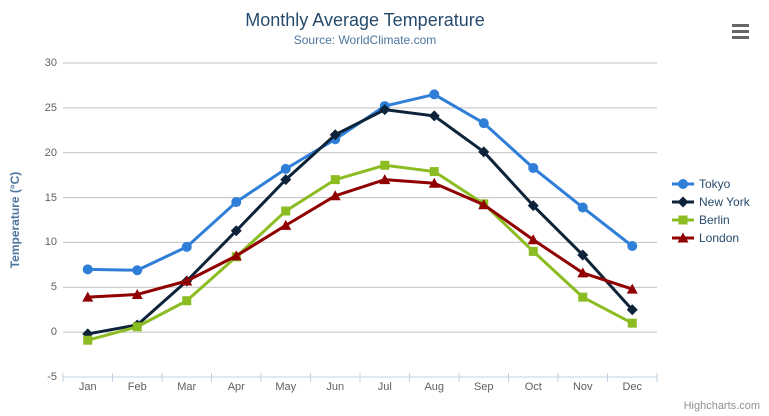 The image size is (769, 416). What do you see at coordinates (533, 239) in the screenshot?
I see `data-point-london-oct` at bounding box center [533, 239].